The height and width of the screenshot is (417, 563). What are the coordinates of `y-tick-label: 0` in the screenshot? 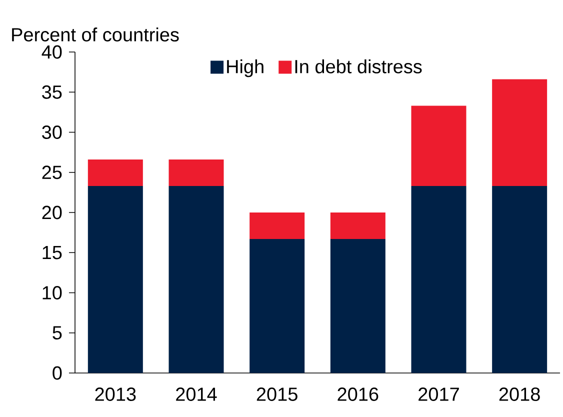 It's located at (57, 373).